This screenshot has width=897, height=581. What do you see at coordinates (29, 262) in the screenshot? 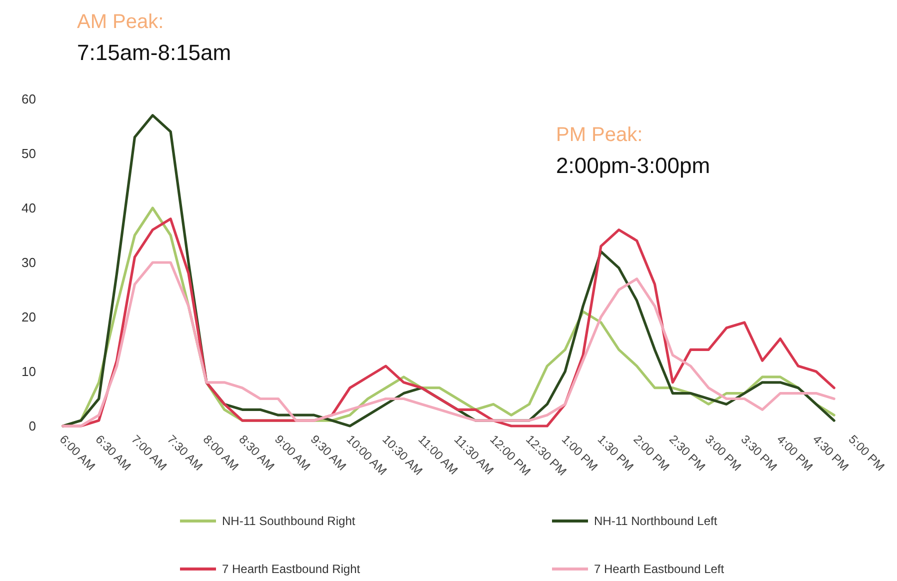
I see `y-tick-label: 30` at bounding box center [29, 262].